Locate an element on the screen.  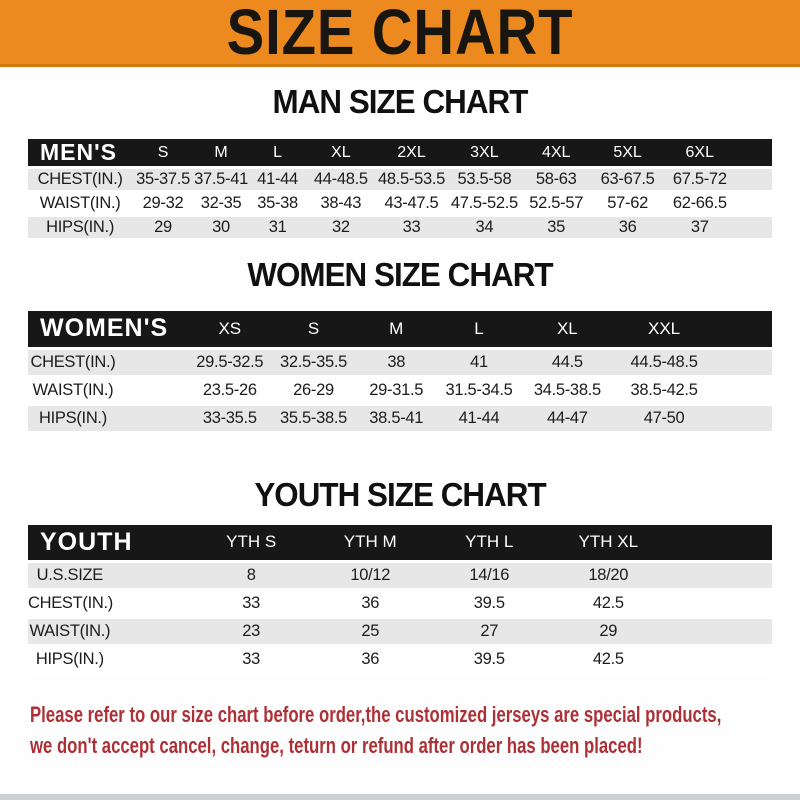
size-value: 31.5-34.5 is located at coordinates (479, 389).